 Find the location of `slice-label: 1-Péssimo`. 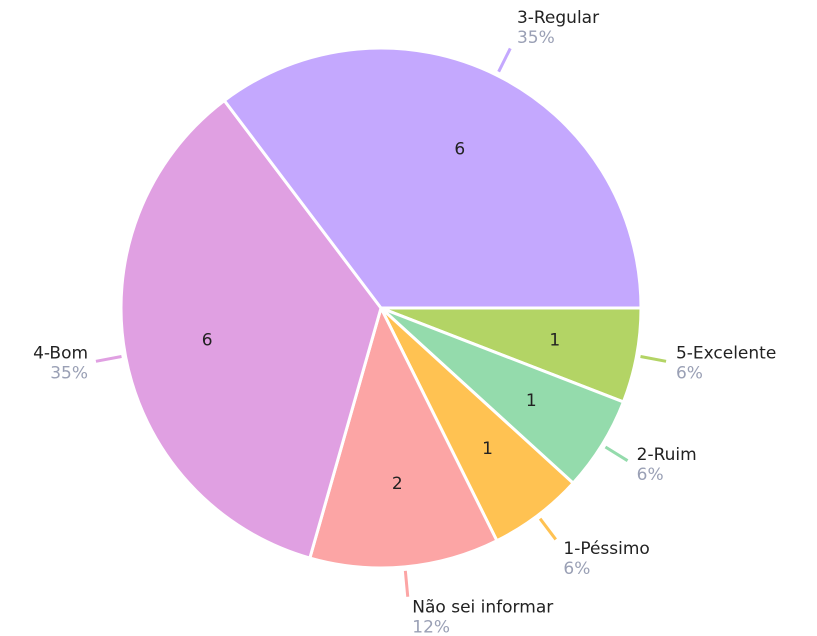

slice-label: 1-Péssimo is located at coordinates (606, 549).